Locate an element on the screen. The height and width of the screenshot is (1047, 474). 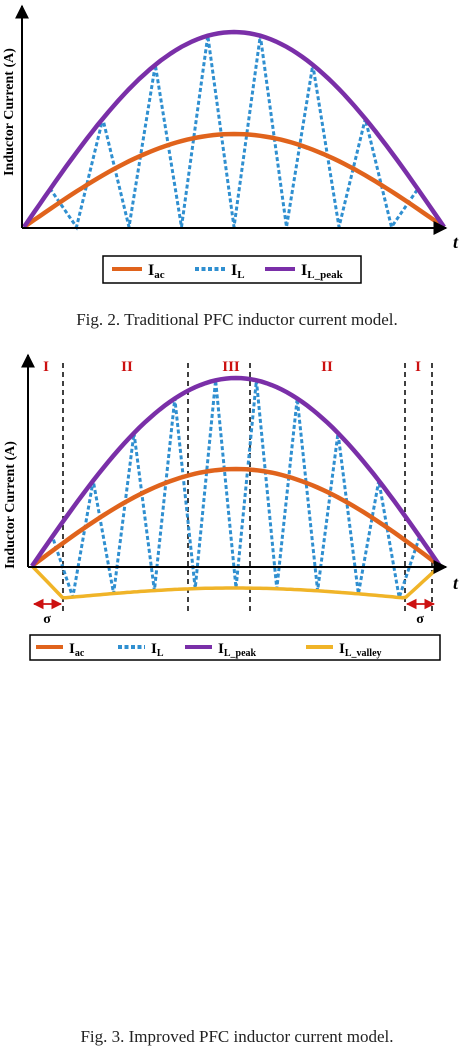
region-label: III is located at coordinates (231, 367).